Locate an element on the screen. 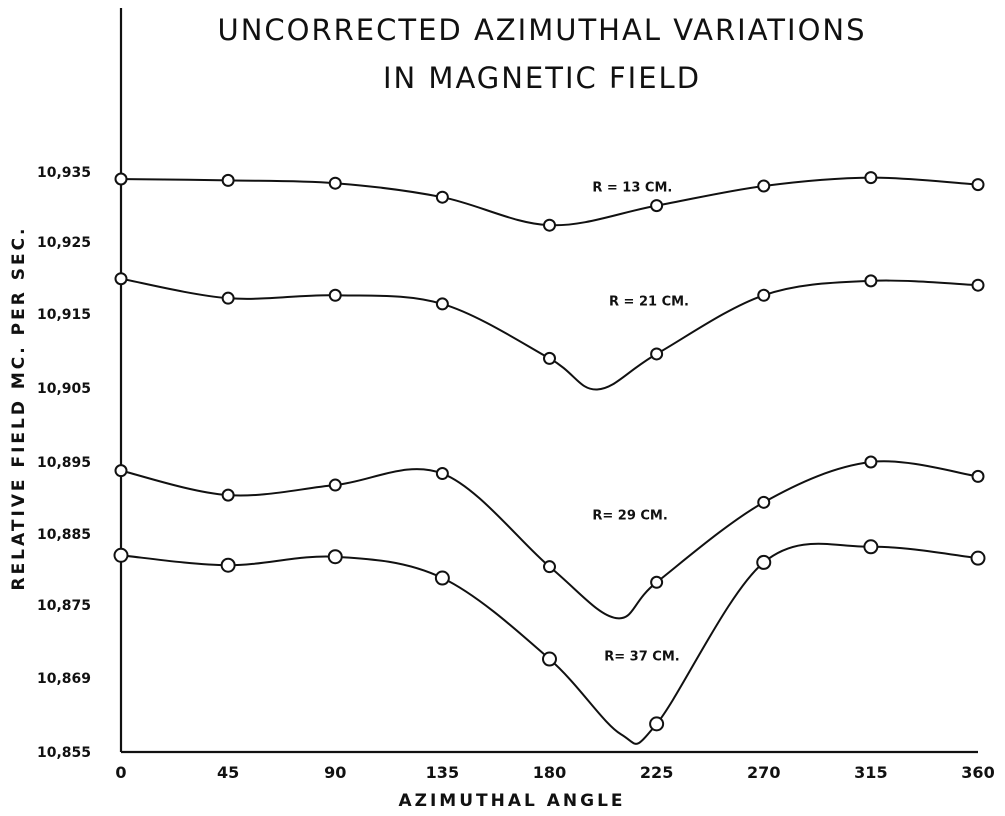 This screenshot has width=1005, height=816. x-tick-label: 0 is located at coordinates (120, 772).